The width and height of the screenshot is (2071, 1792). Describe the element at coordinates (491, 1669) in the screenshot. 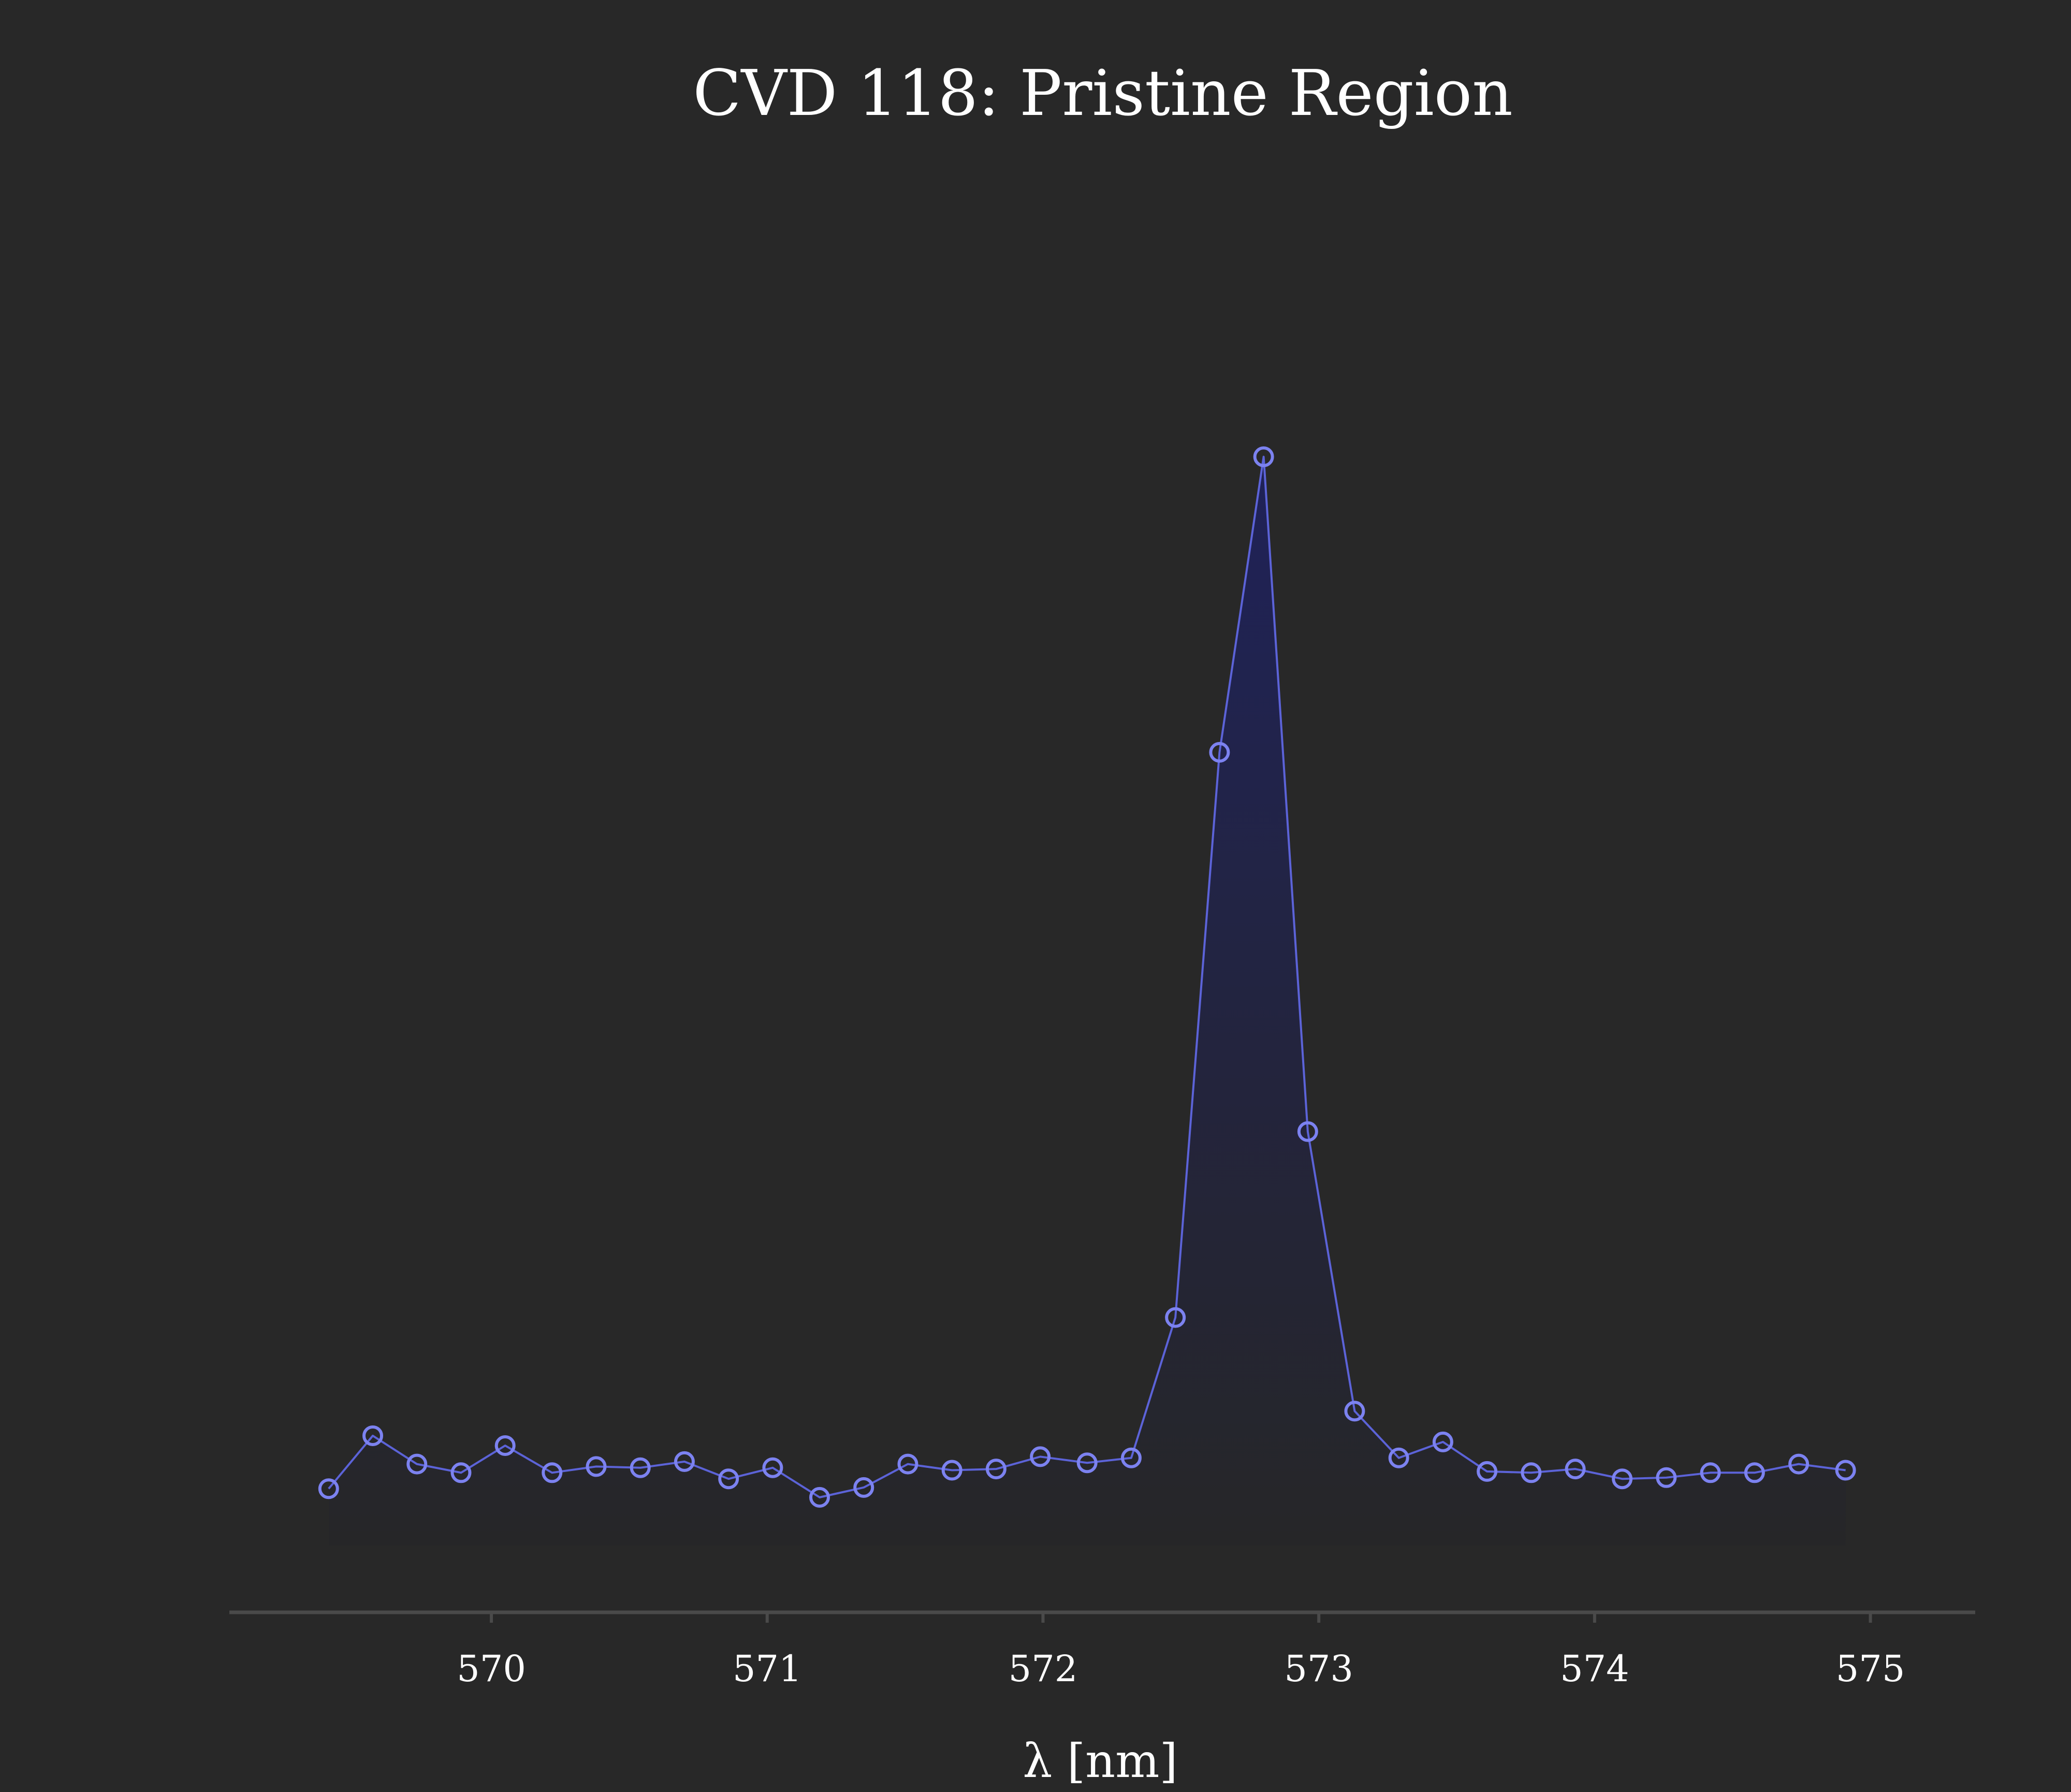

I see `x-tick-label: 570` at that location.